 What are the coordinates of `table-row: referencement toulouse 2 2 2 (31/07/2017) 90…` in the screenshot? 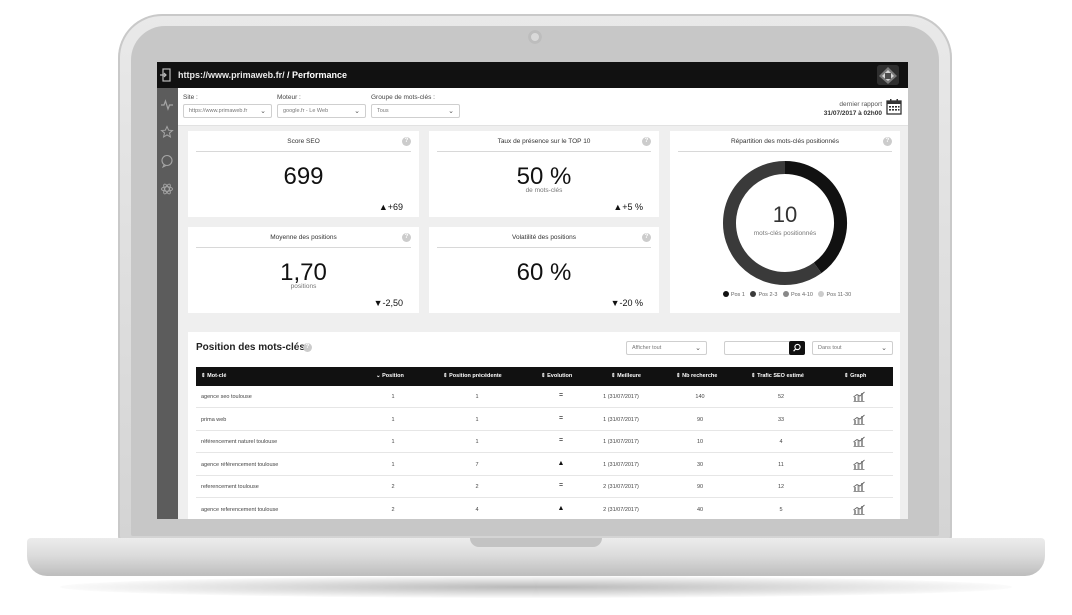 It's located at (544, 487).